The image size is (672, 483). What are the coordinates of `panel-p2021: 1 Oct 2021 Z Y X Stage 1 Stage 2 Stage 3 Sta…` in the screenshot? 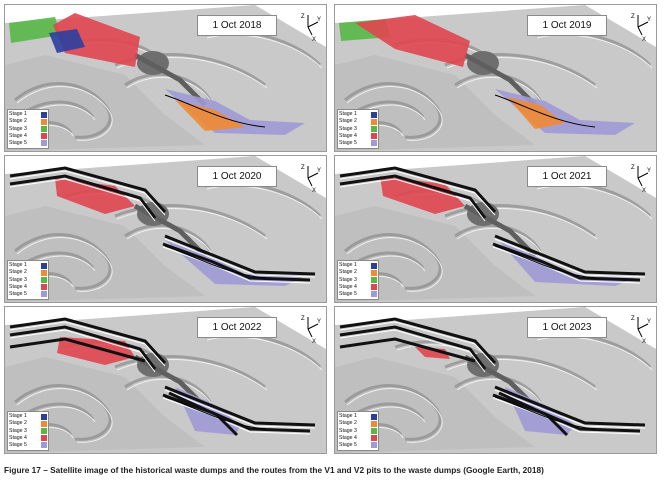 It's located at (495, 229).